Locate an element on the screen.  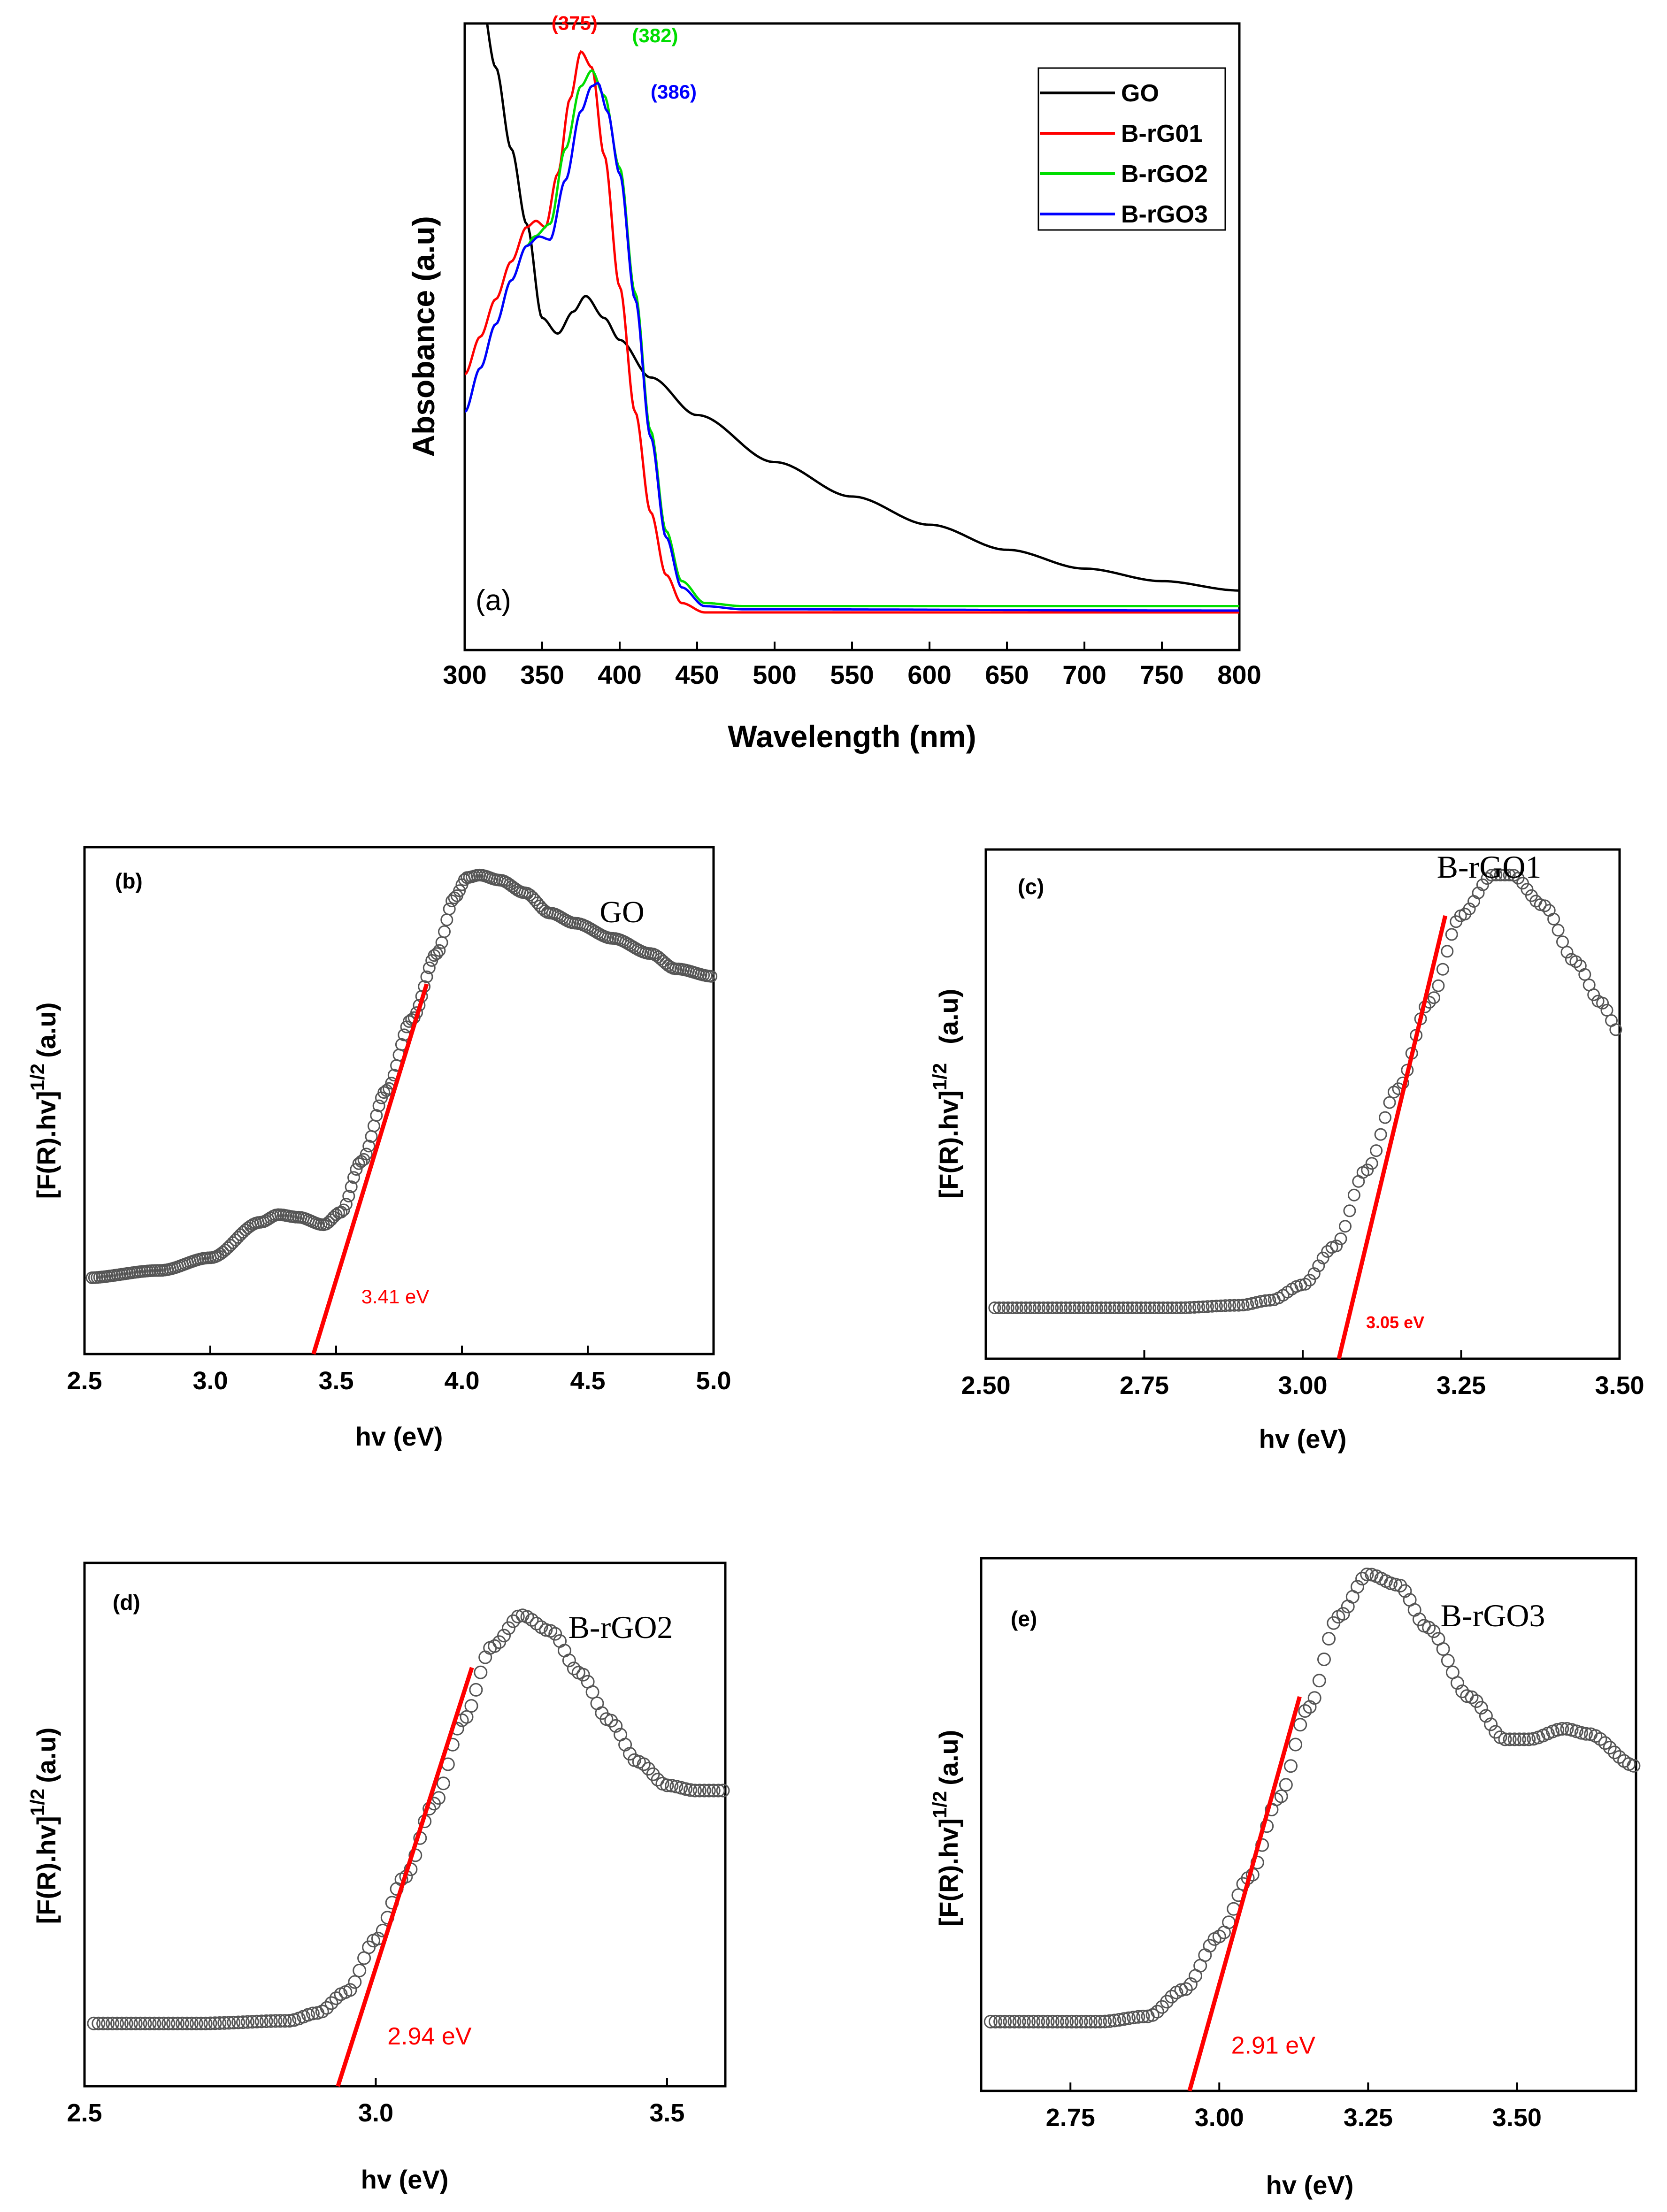
x-tick-label: 4.0 is located at coordinates (461, 1381).